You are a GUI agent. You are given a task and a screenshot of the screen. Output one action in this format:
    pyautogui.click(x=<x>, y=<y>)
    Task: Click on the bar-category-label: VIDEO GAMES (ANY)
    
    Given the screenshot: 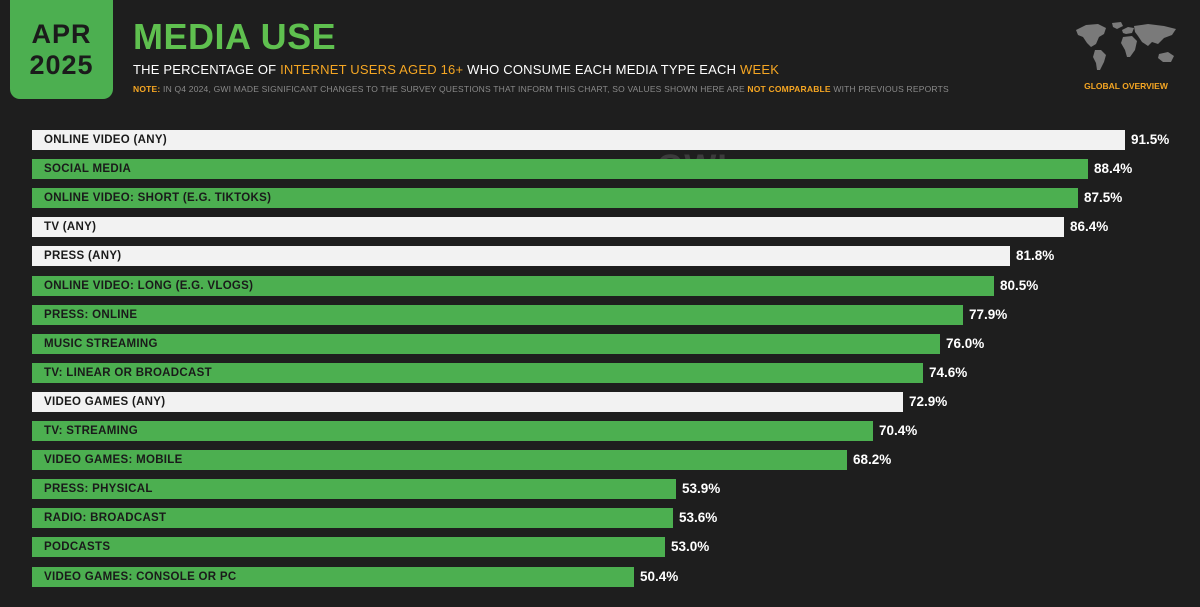 What is the action you would take?
    pyautogui.click(x=105, y=401)
    